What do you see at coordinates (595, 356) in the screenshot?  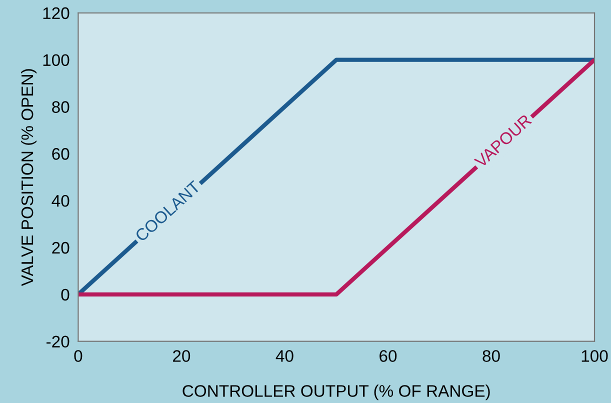 I see `x-tick-label: 100` at bounding box center [595, 356].